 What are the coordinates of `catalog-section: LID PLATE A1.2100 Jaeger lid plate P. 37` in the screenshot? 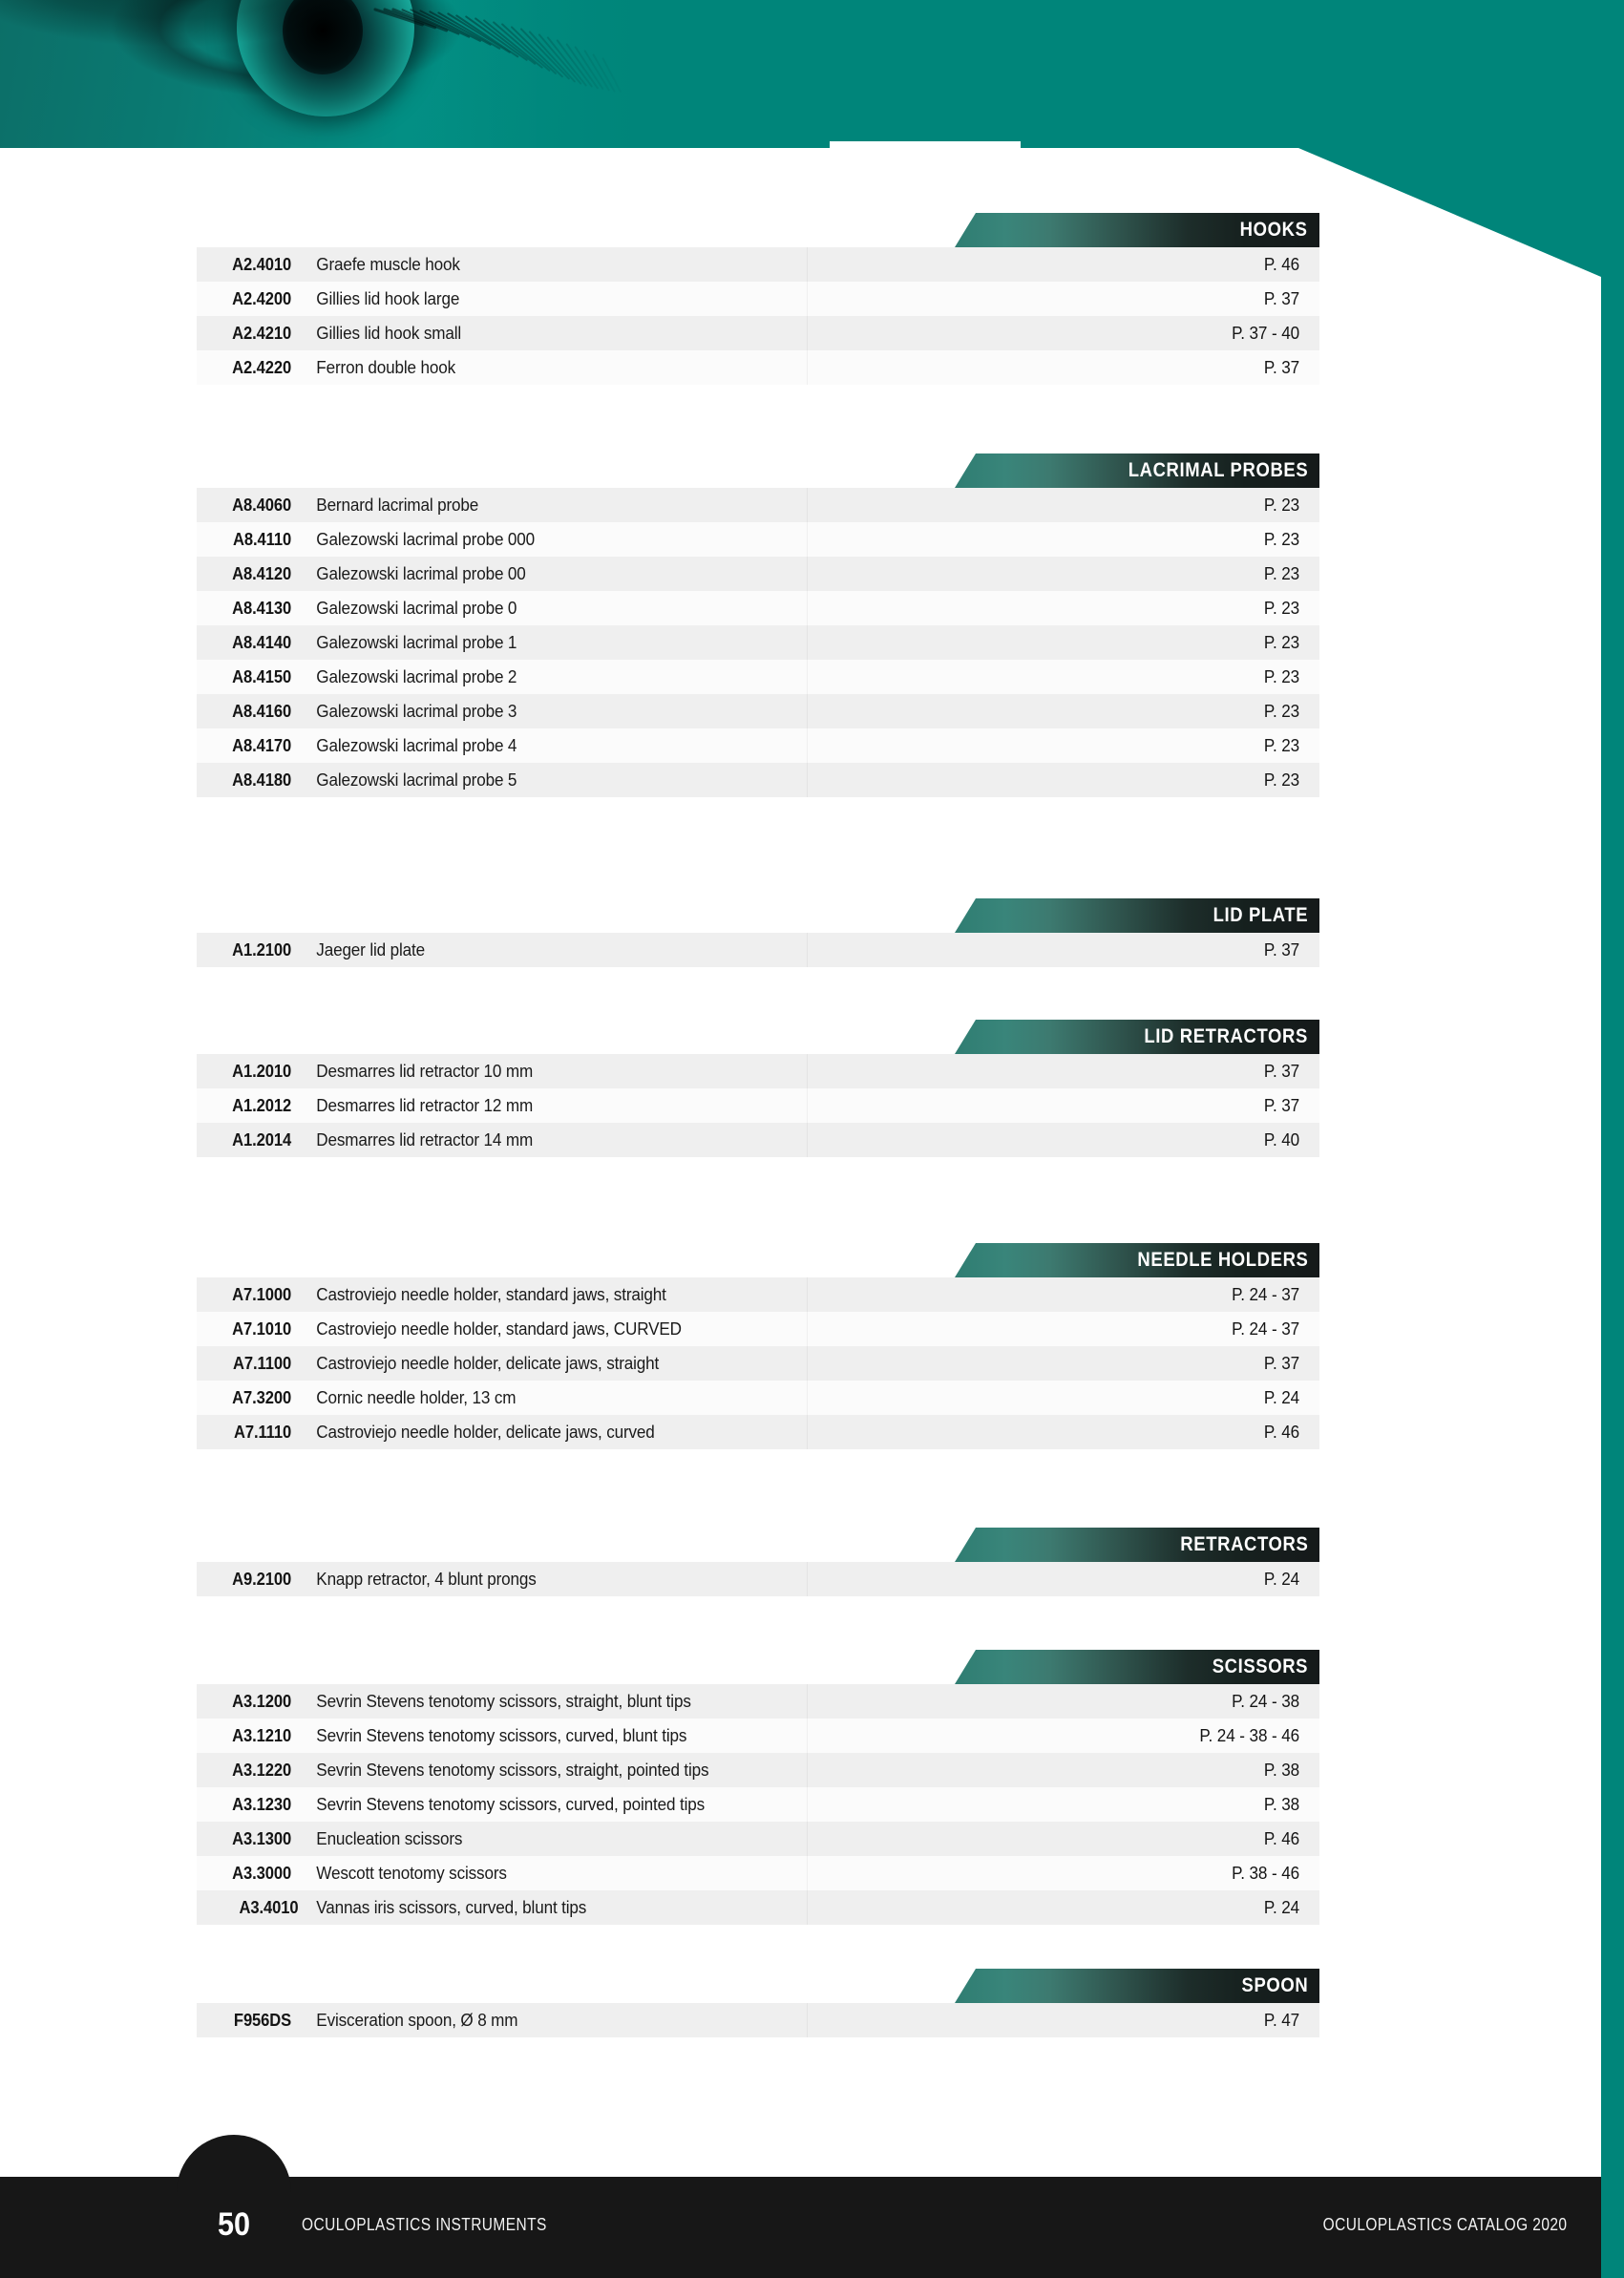 It's located at (758, 932).